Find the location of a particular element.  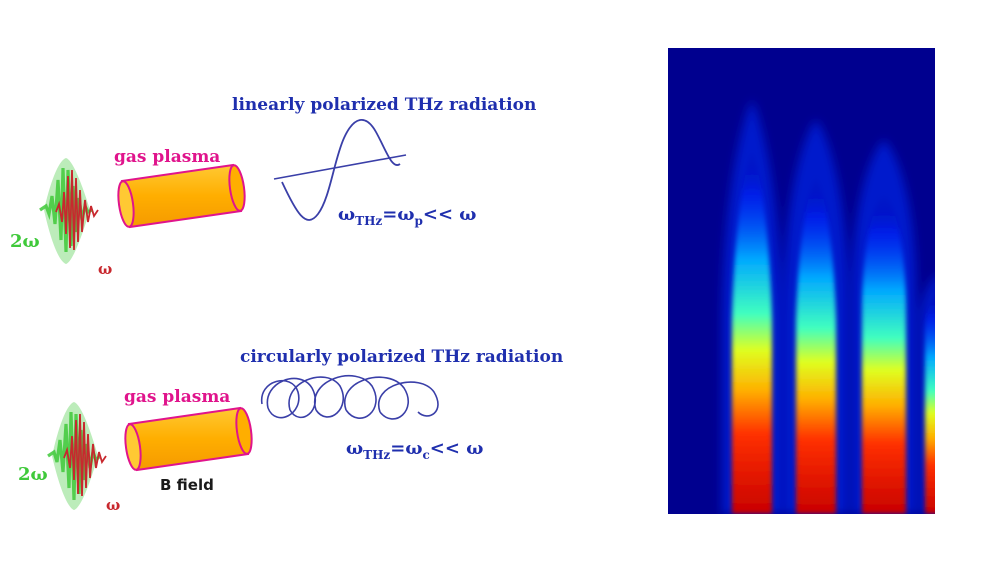

bottom-relation: ωTHz=ωc<< ω is located at coordinates (414, 450).